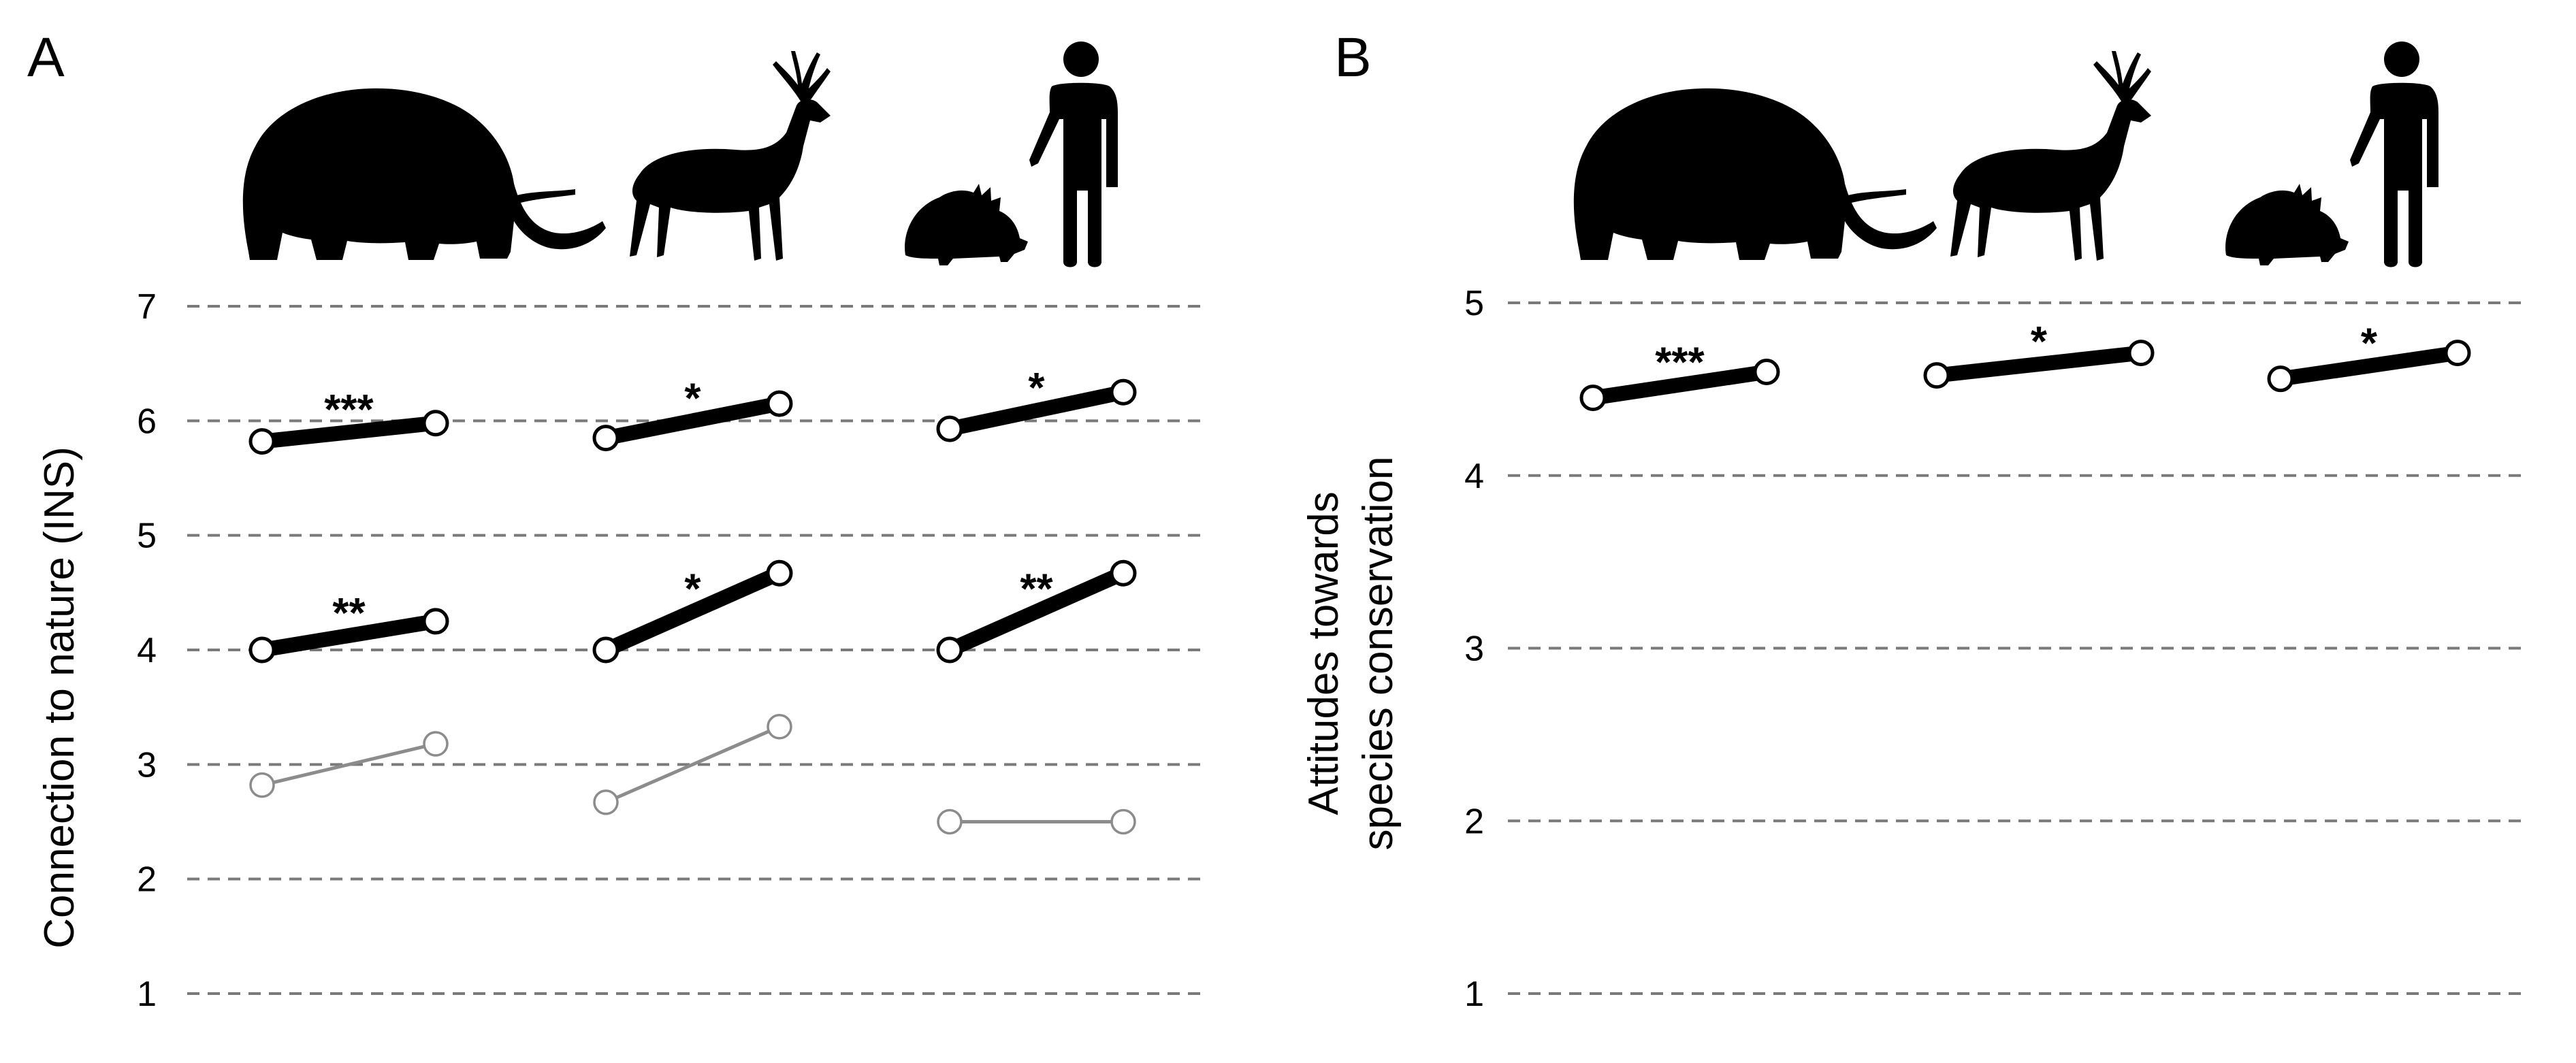 The height and width of the screenshot is (1063, 2576). I want to click on panel-b-series: *** * *, so click(2025, 365).